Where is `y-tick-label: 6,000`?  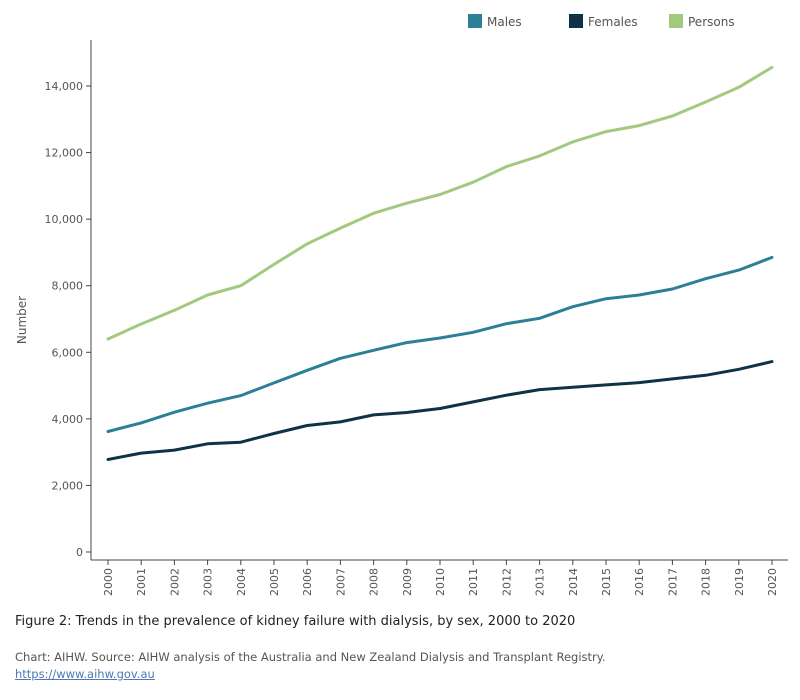
y-tick-label: 6,000 is located at coordinates (68, 352).